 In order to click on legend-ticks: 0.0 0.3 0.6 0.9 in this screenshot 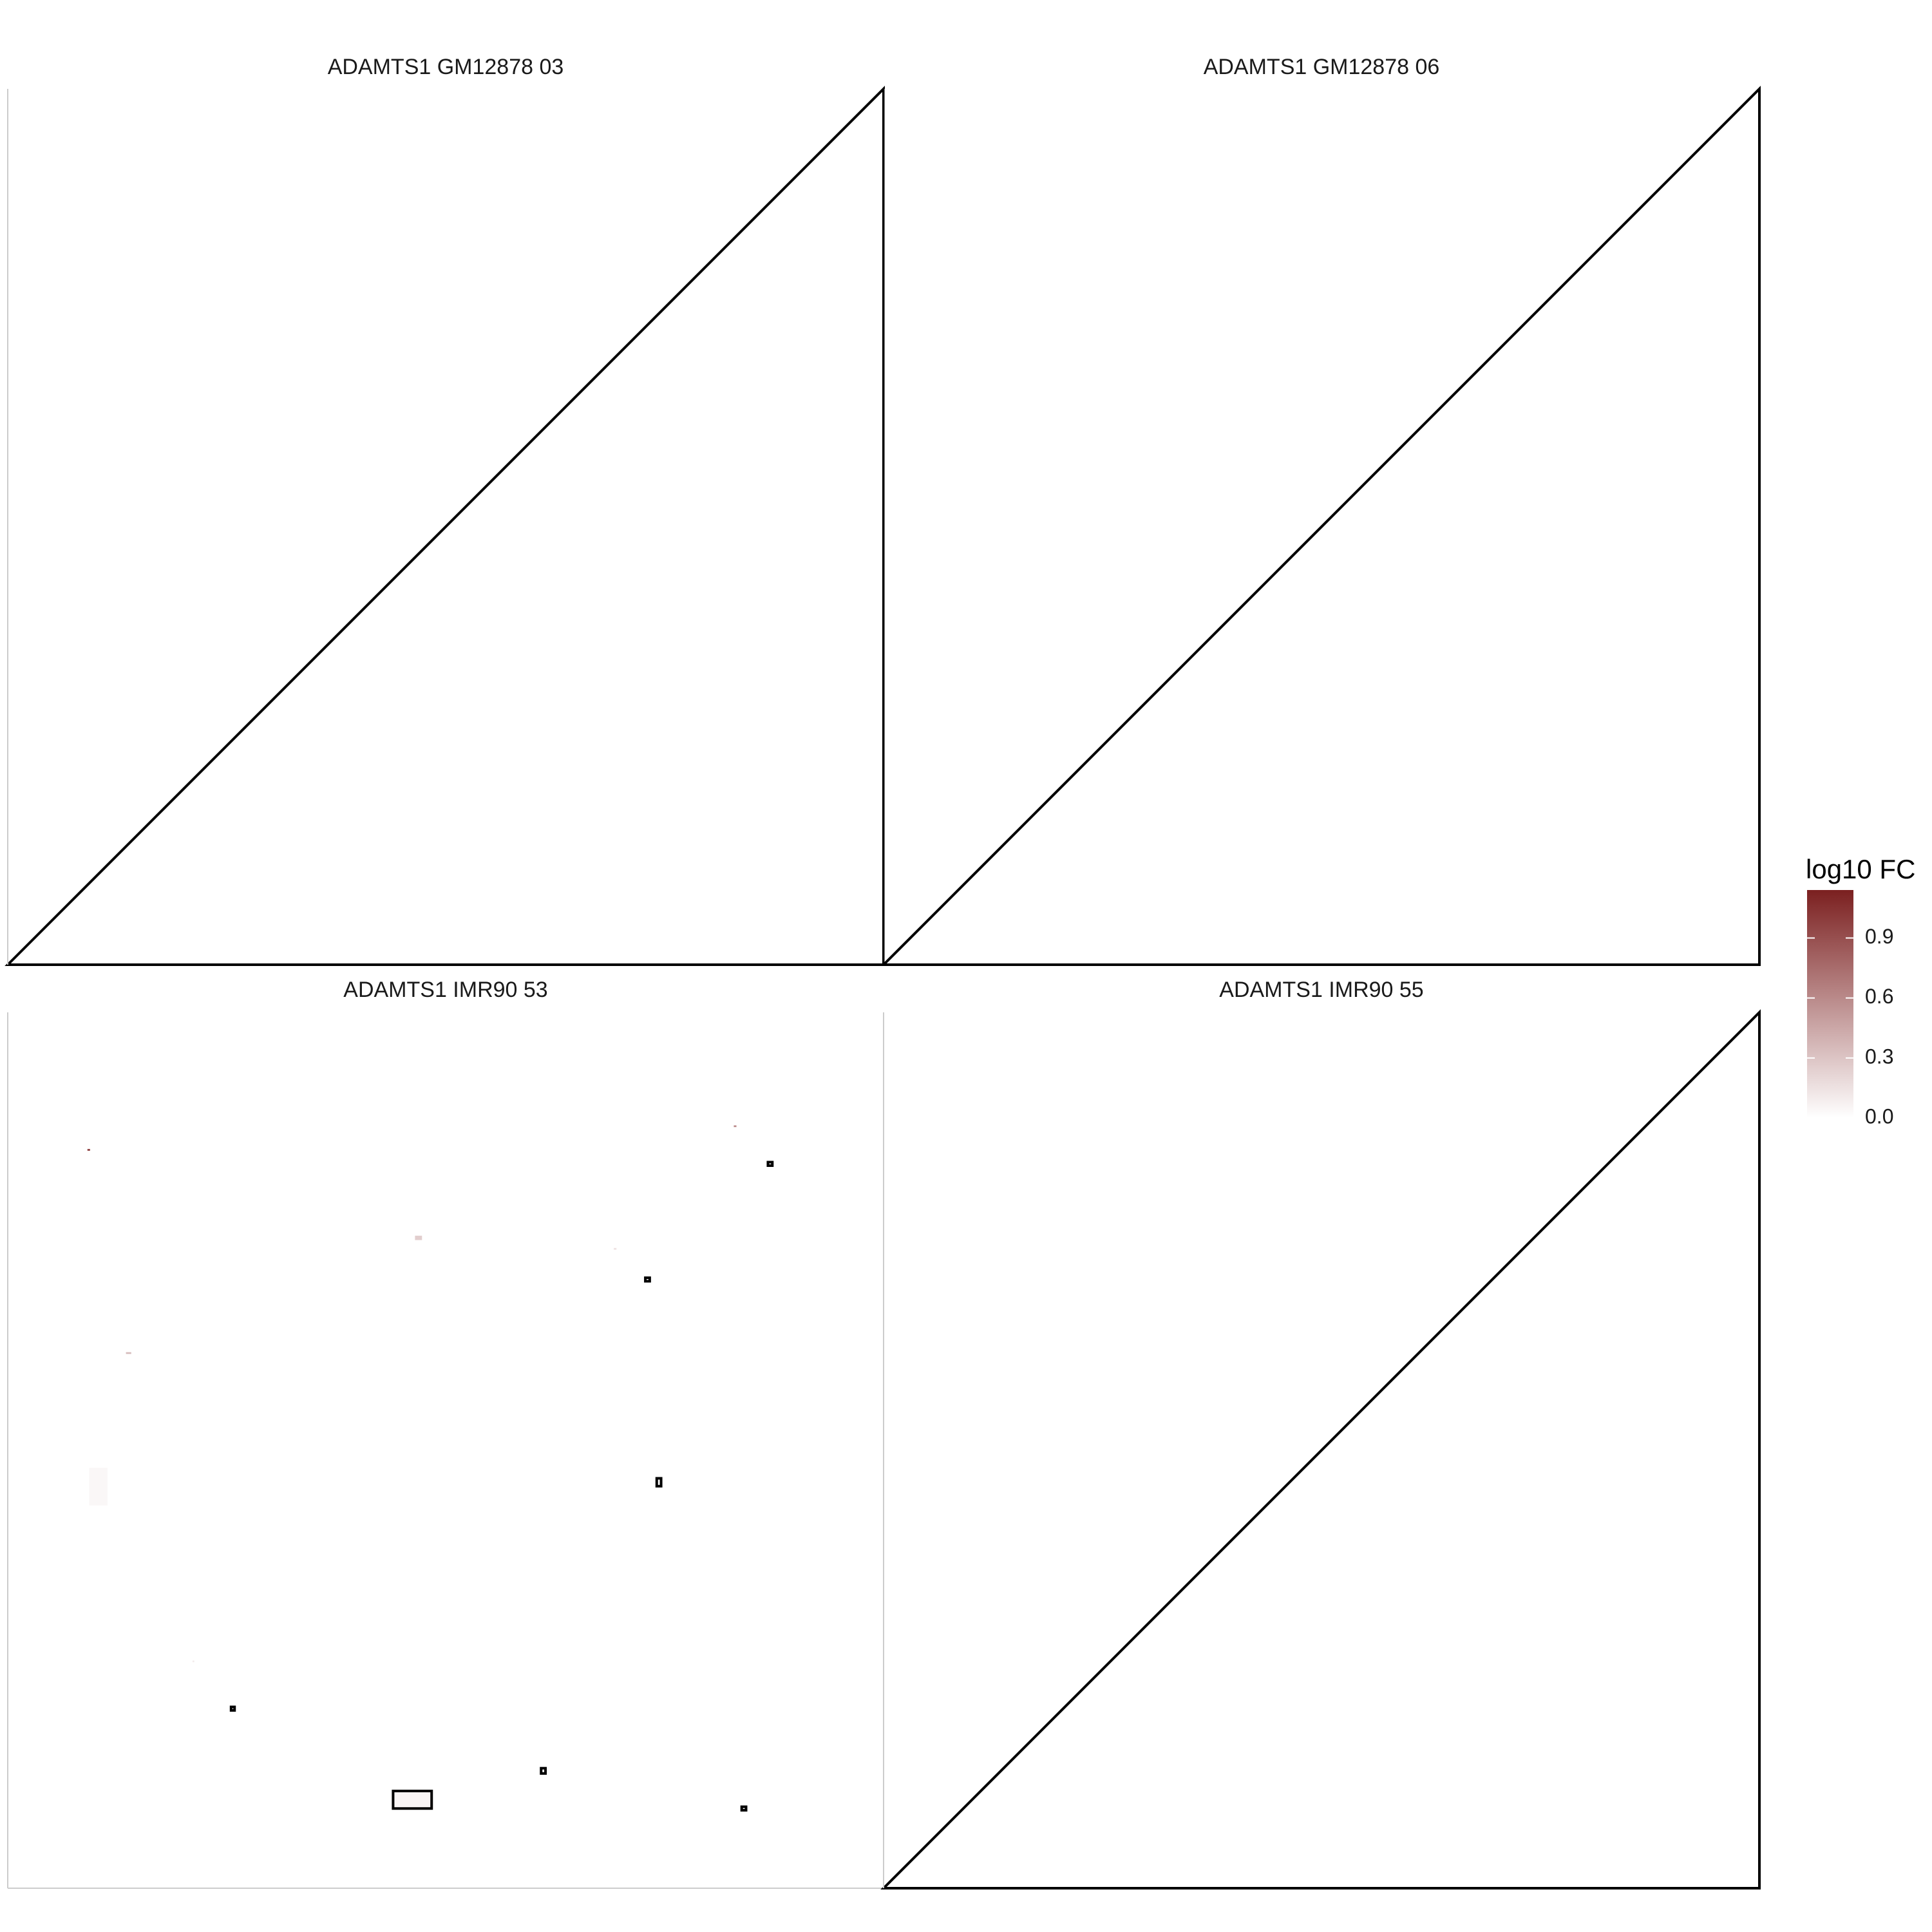, I will do `click(1850, 1027)`.